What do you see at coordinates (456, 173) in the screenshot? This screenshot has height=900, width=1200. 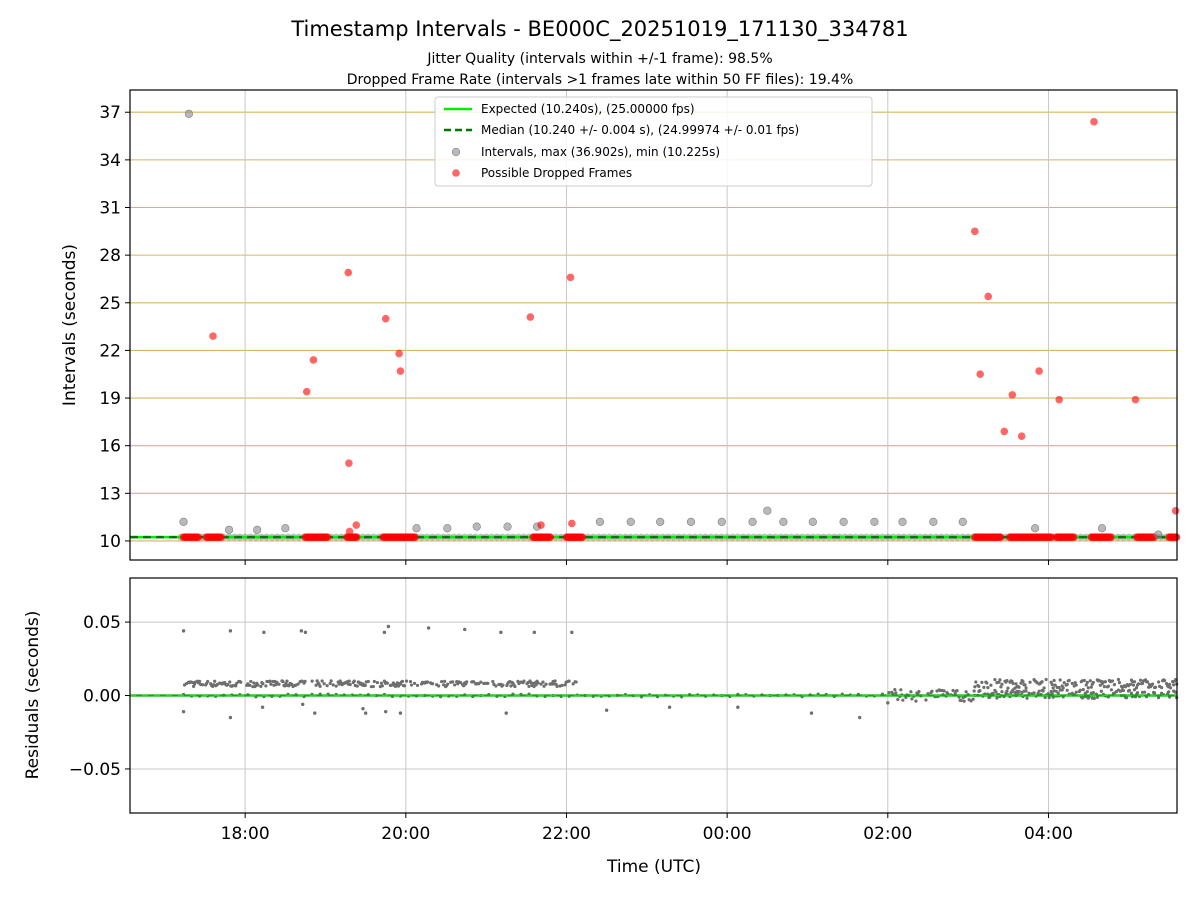 I see `legend-dropped-marker` at bounding box center [456, 173].